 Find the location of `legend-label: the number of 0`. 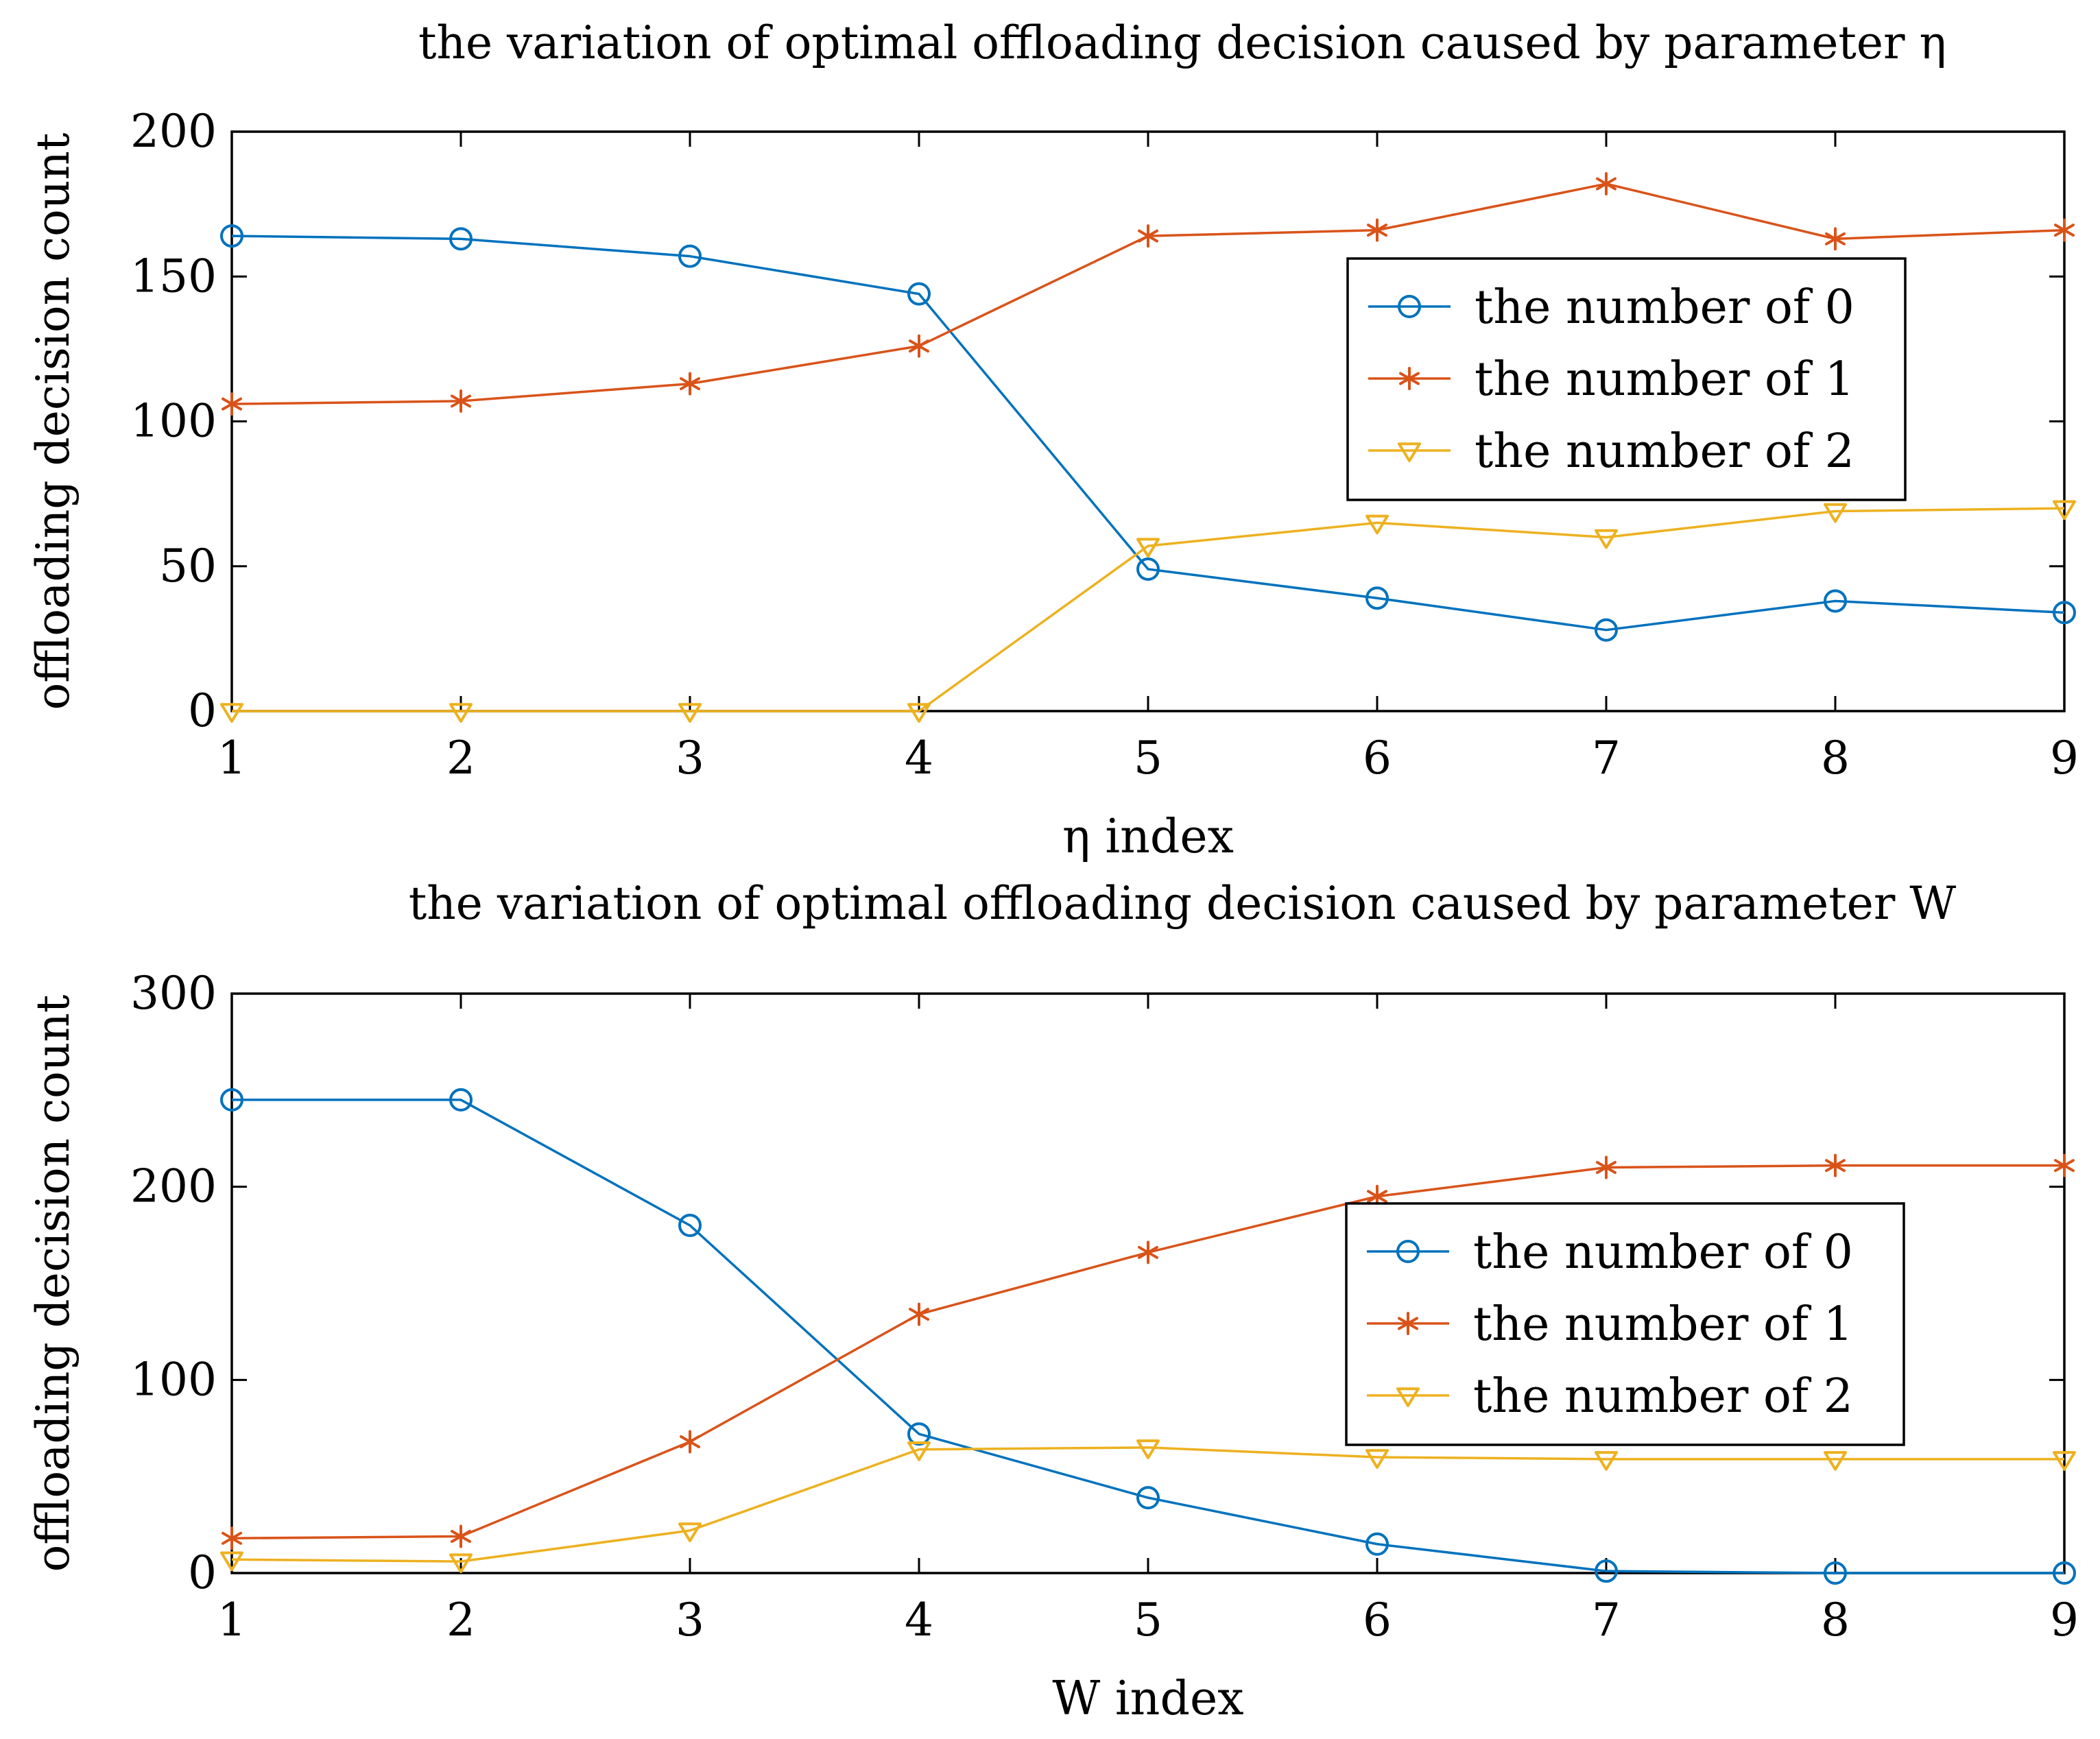

legend-label: the number of 0 is located at coordinates (1665, 307).